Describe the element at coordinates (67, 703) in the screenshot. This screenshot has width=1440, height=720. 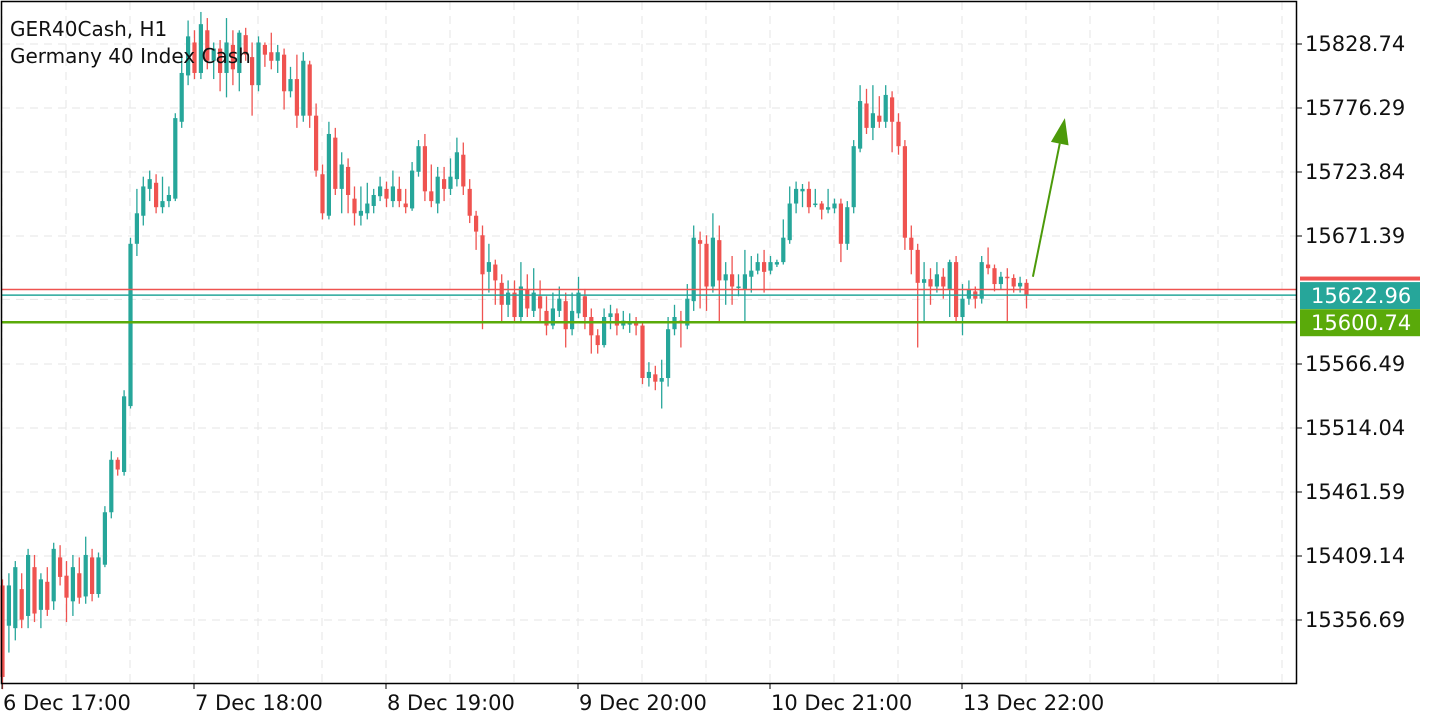
I see `x-tick-label: 6 Dec 17:00` at that location.